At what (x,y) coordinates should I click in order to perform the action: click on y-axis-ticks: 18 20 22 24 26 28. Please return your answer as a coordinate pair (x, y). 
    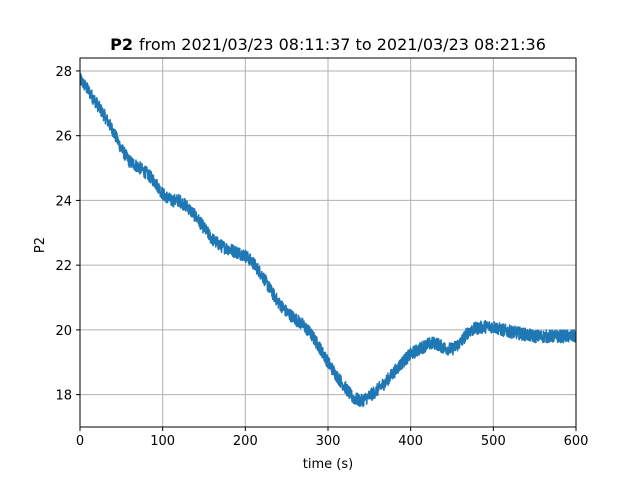
    Looking at the image, I should click on (67, 234).